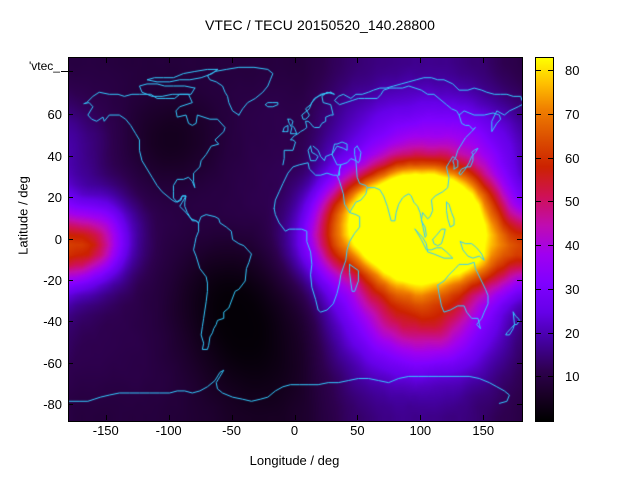  Describe the element at coordinates (31, 238) in the screenshot. I see `y-axis-ticks: 60 40 20 0 -20 -40 -60 -80` at that location.